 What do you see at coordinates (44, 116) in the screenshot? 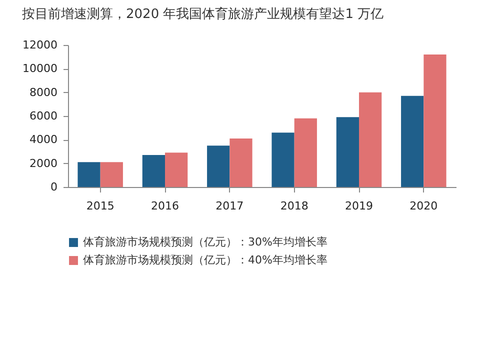
I see `y-tick-label: 6000` at bounding box center [44, 116].